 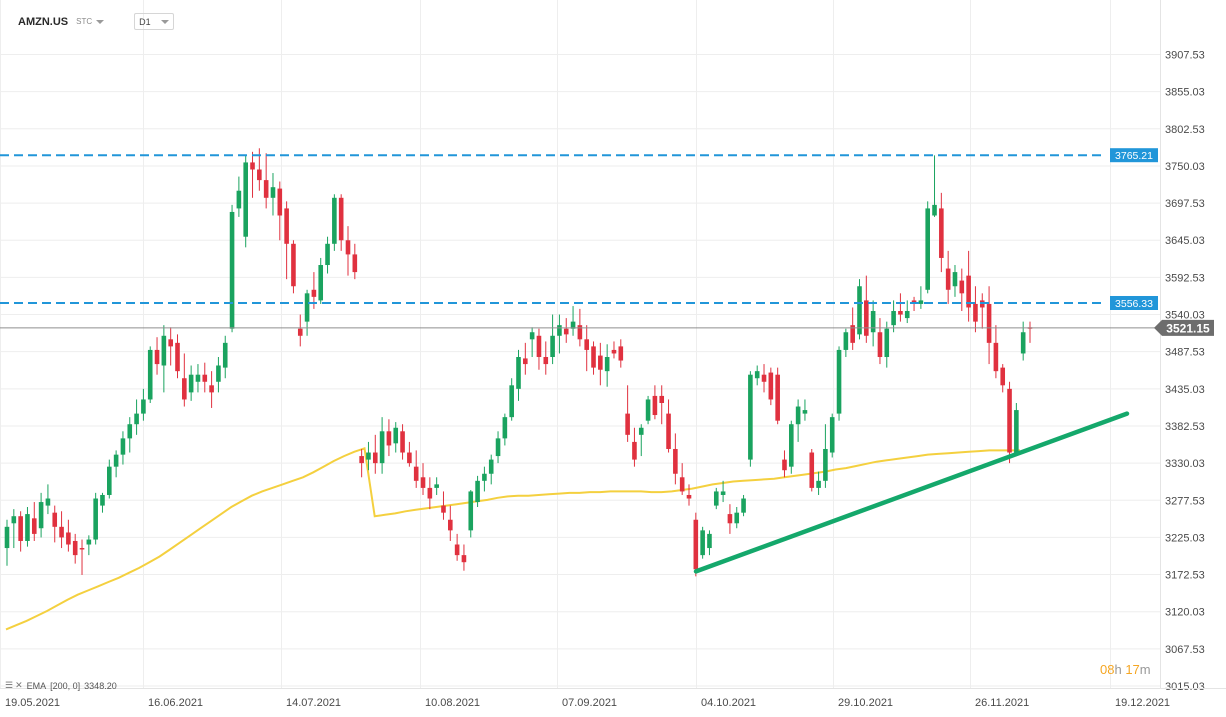 What do you see at coordinates (1185, 167) in the screenshot?
I see `y-tick-label: 3750.03` at bounding box center [1185, 167].